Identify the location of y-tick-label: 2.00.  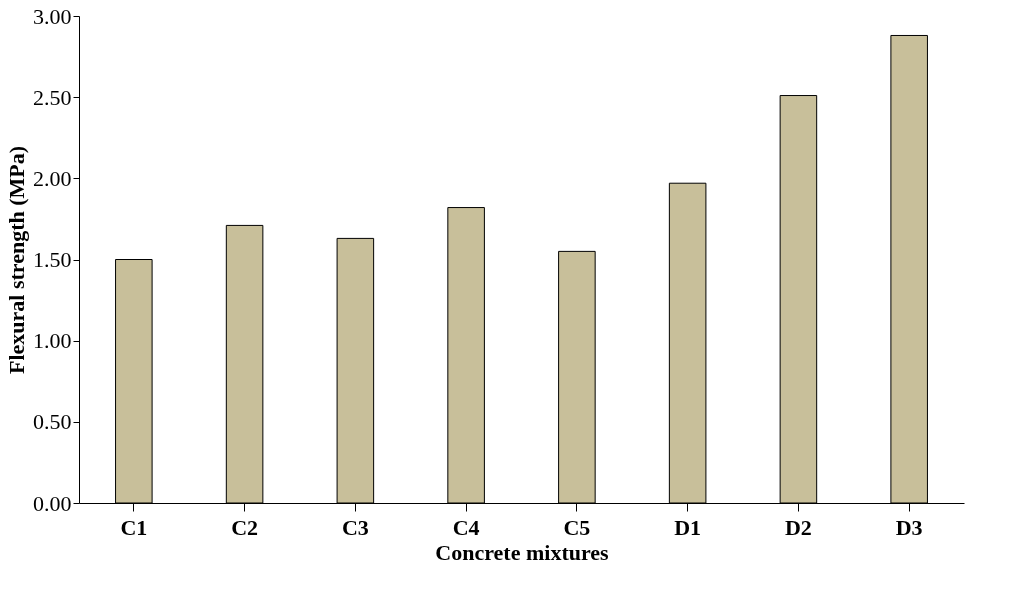
(52, 178).